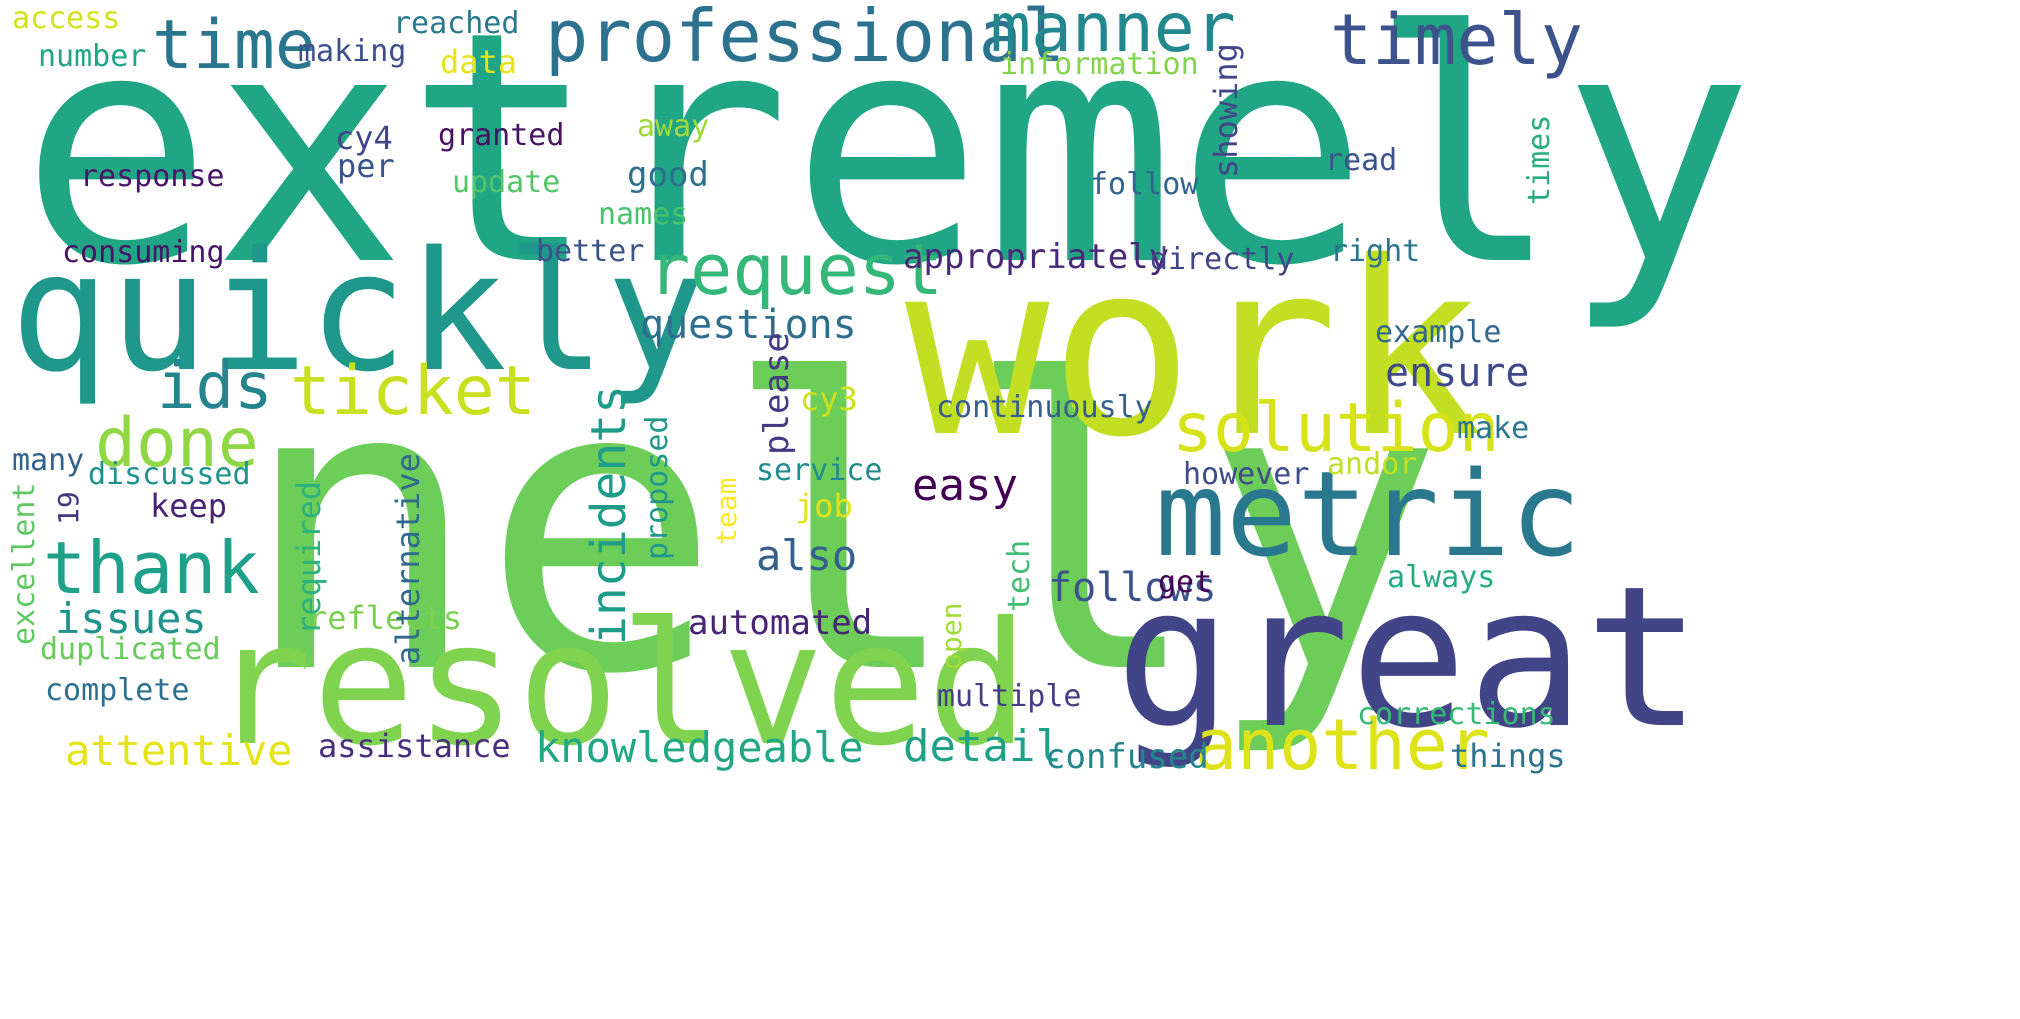 The image size is (2020, 1019). What do you see at coordinates (414, 746) in the screenshot?
I see `word-assistance: assistance` at bounding box center [414, 746].